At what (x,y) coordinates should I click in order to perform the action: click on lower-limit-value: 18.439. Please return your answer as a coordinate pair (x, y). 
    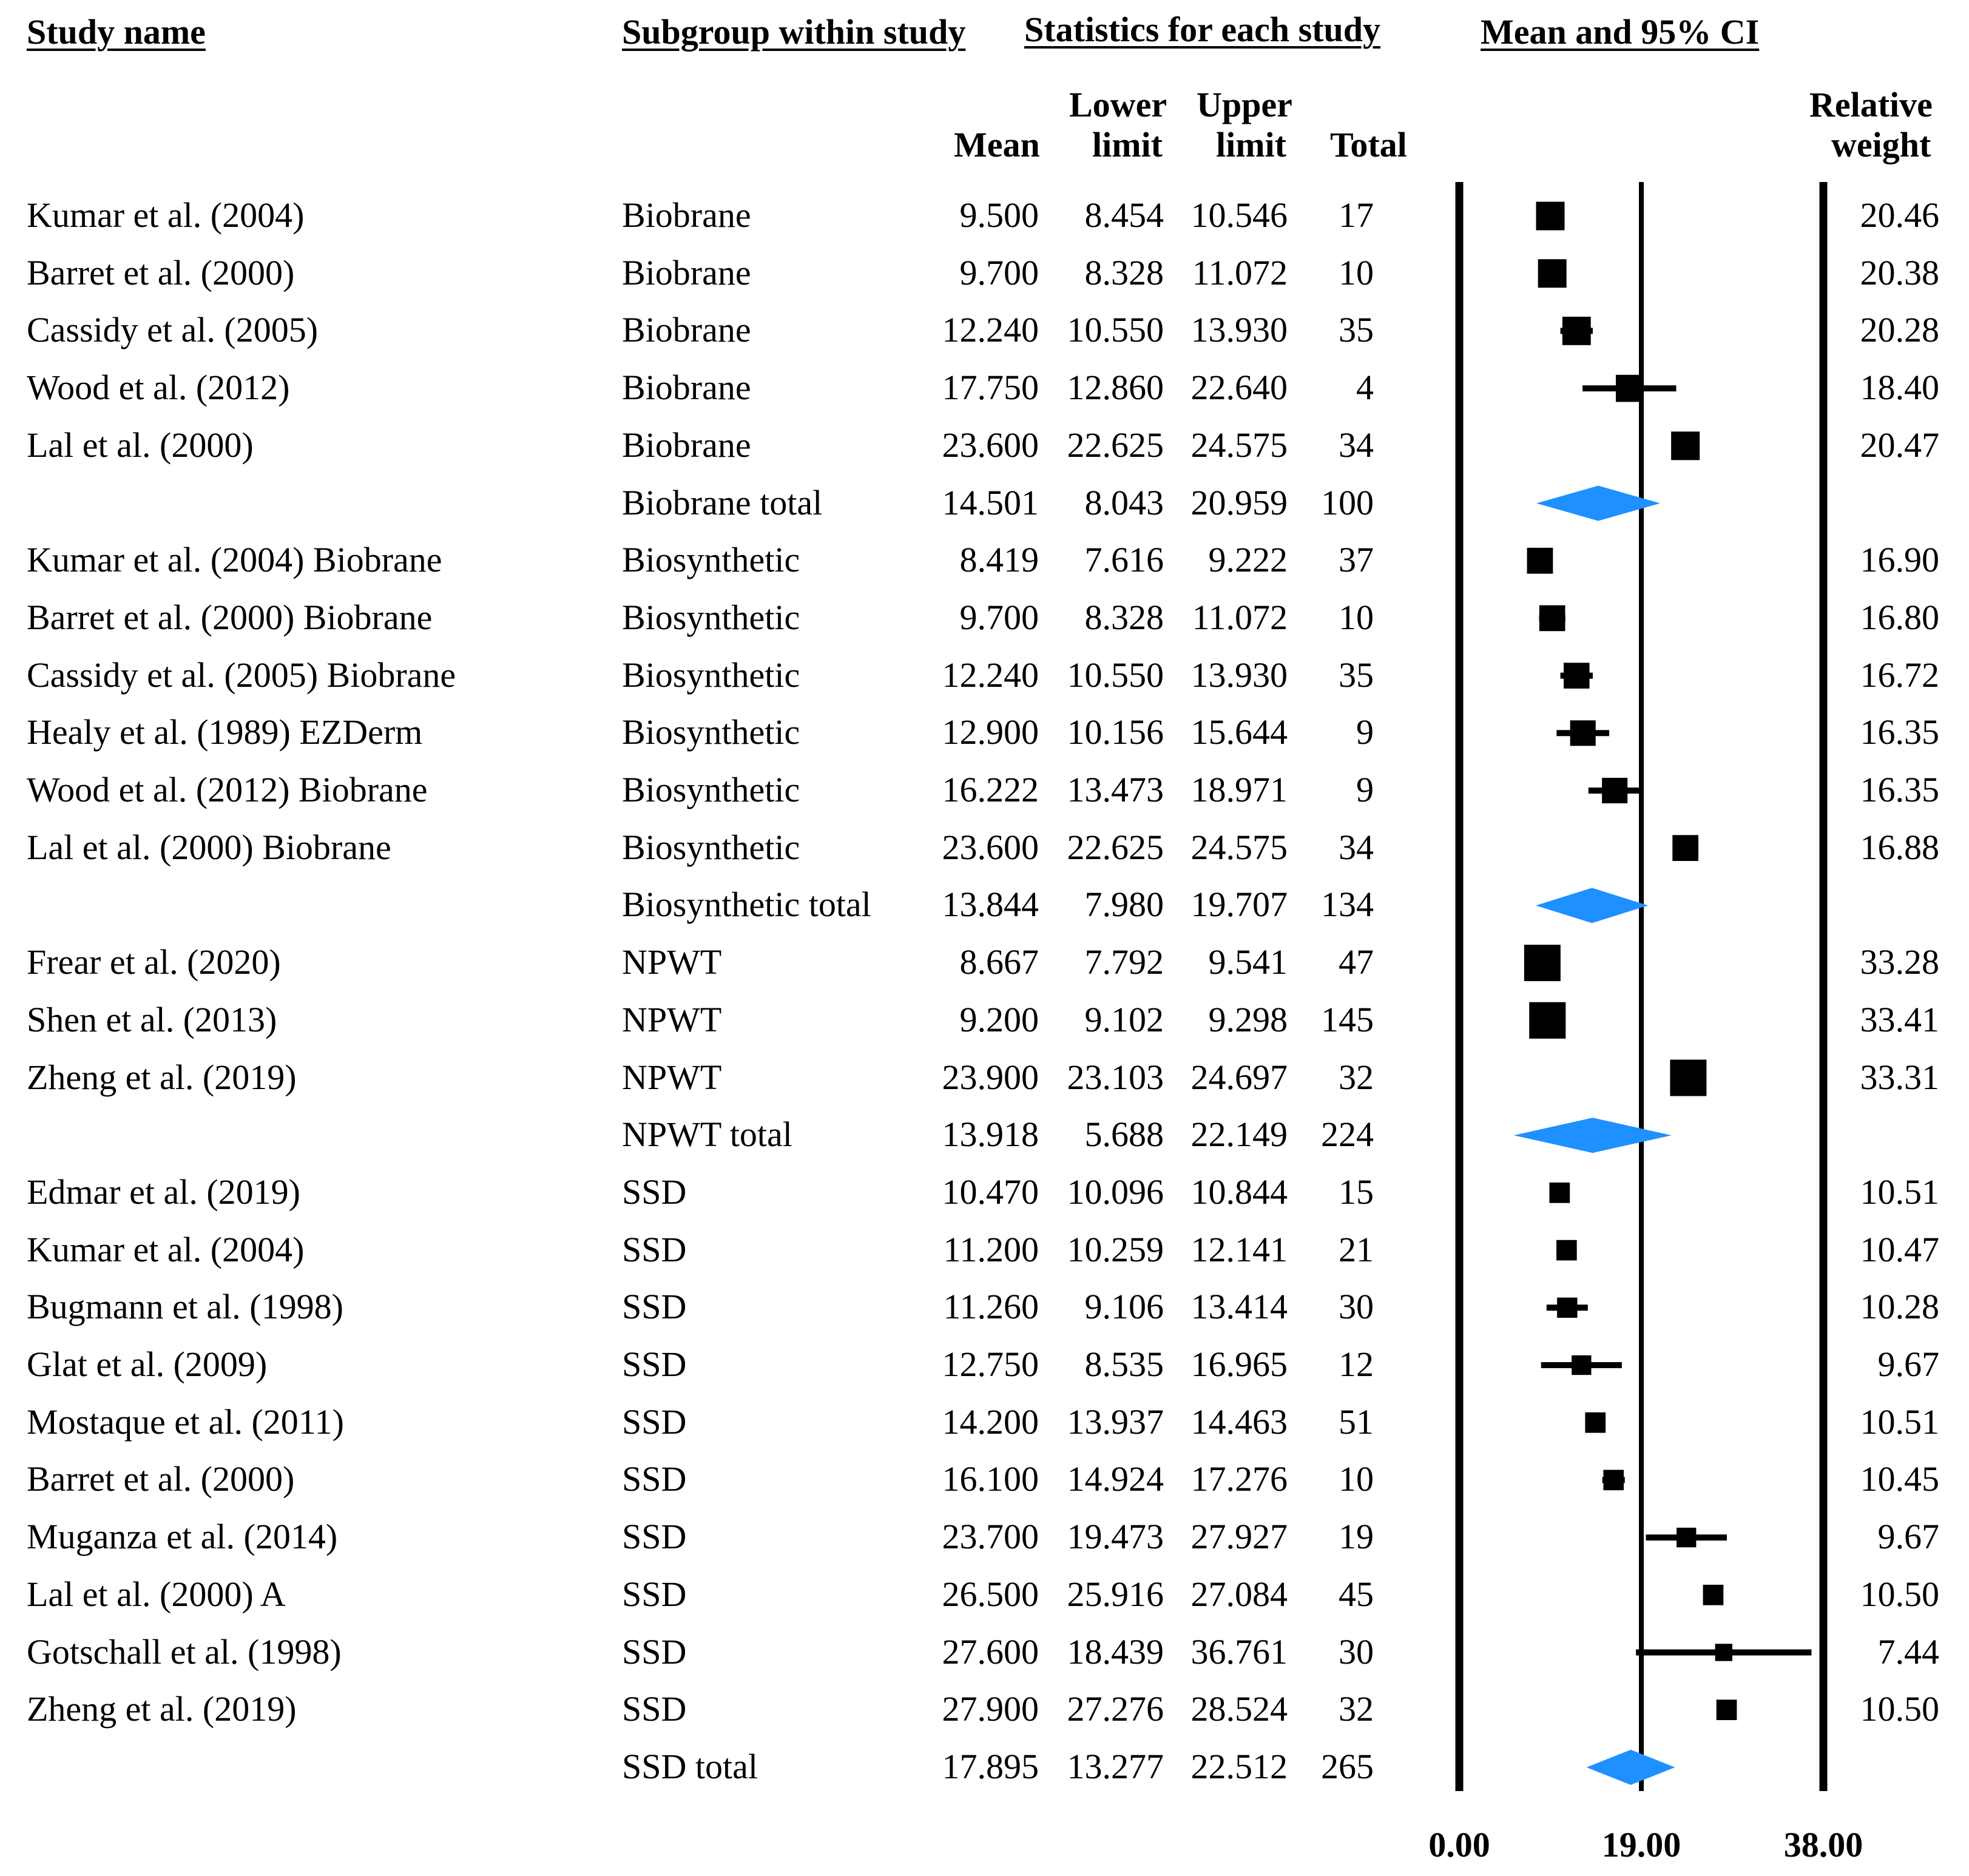
    Looking at the image, I should click on (1115, 1651).